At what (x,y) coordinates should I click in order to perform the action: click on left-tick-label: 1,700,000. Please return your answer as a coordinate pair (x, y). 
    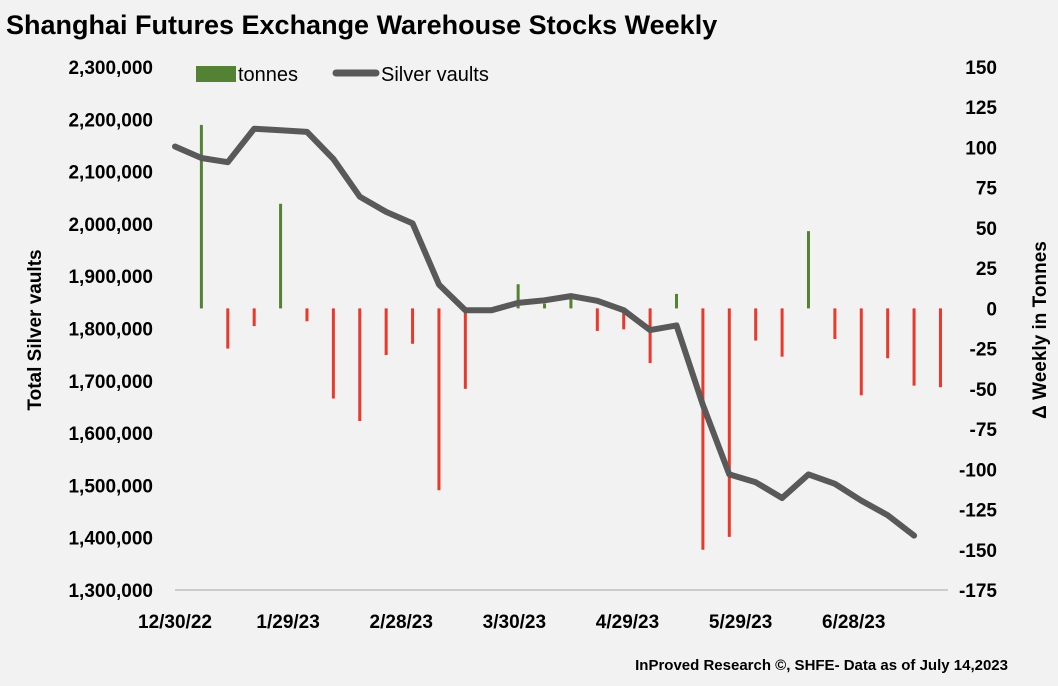
    Looking at the image, I should click on (110, 382).